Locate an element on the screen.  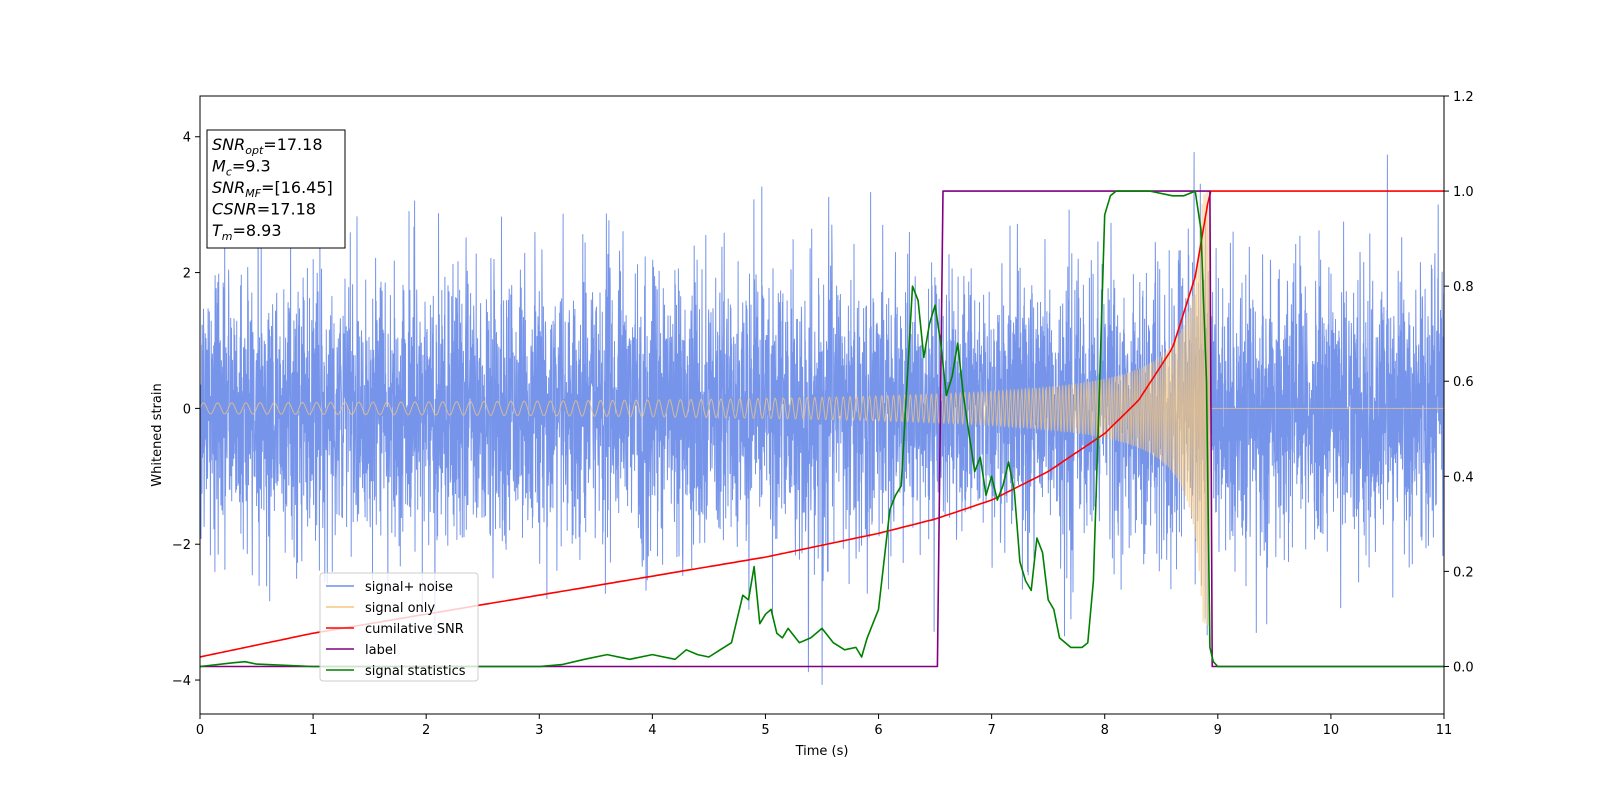
y-axis-label: Whitened strain is located at coordinates (157, 434).